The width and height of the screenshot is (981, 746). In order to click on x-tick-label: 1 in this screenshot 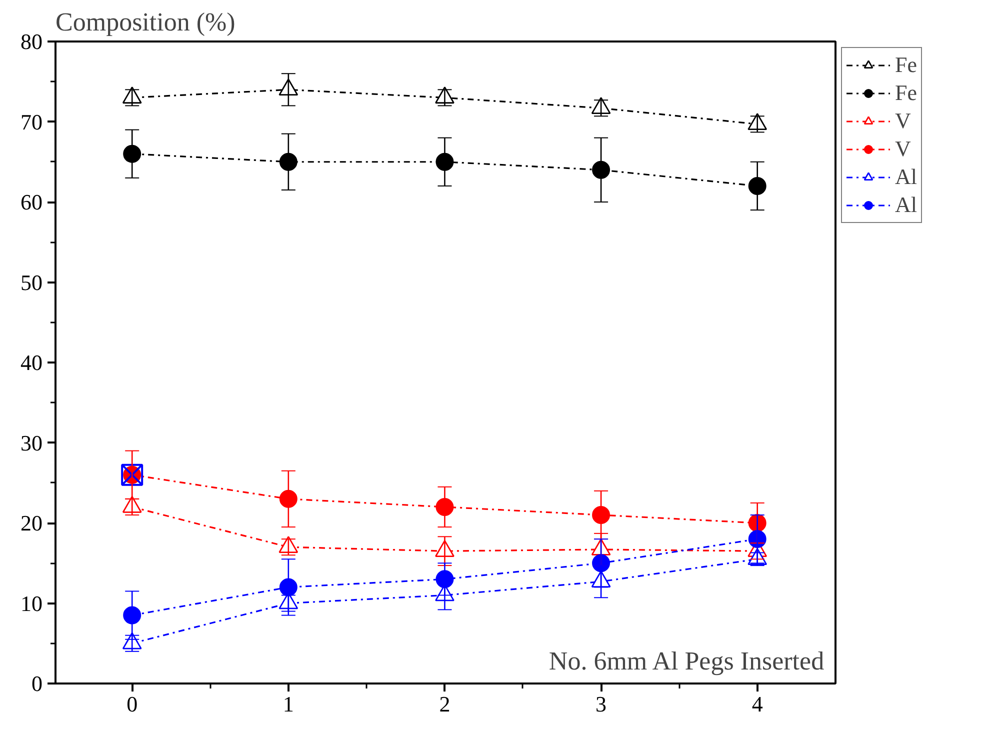, I will do `click(288, 704)`.